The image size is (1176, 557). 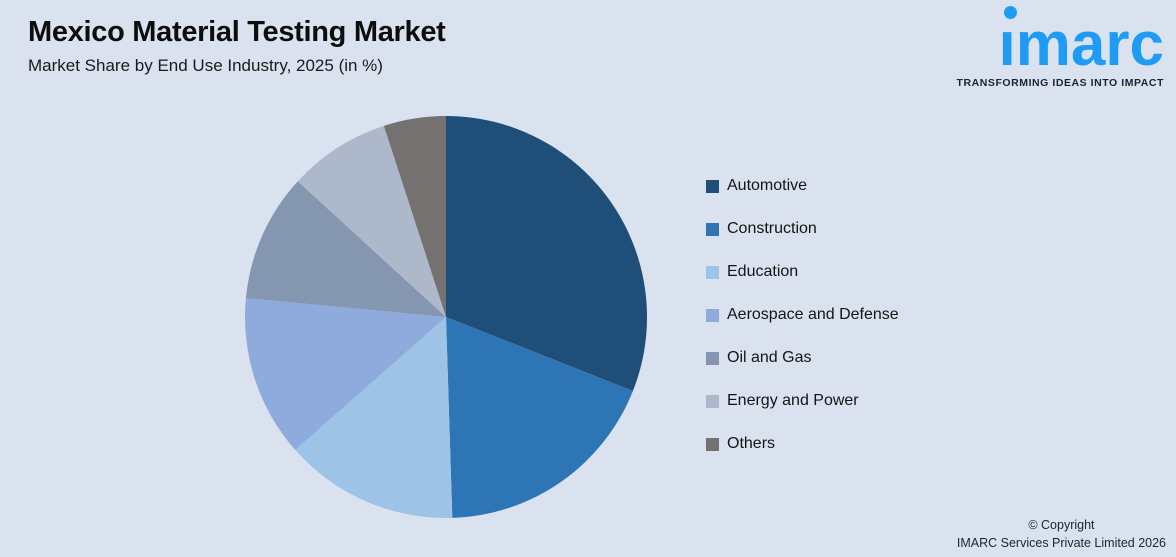 I want to click on copyright-line2: IMARC Services Private Limited 2026, so click(x=1061, y=542).